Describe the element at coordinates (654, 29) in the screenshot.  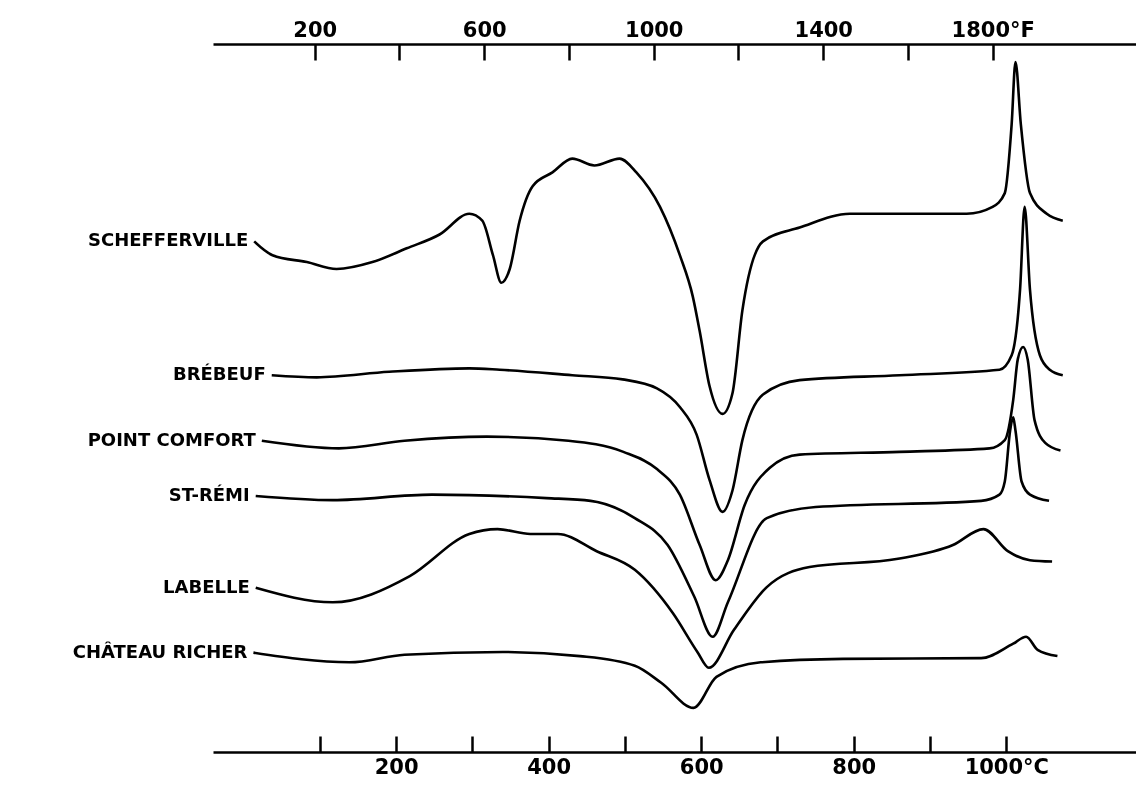
I see `x2-tick-label: 1000` at that location.